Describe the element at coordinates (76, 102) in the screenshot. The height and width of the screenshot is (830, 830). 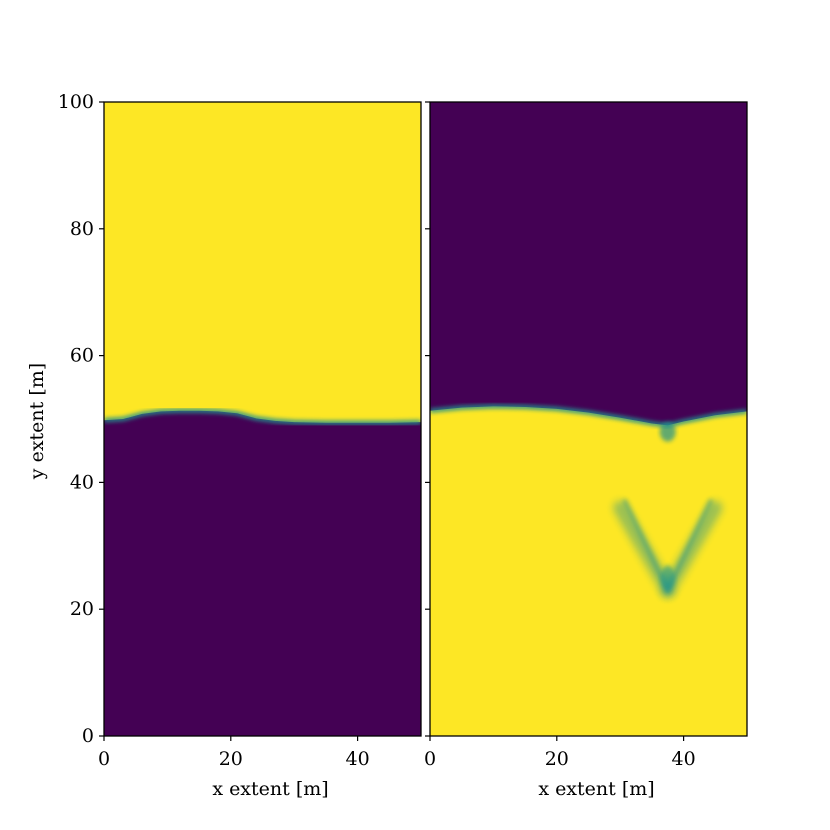
I see `y-tick-label: 100` at that location.